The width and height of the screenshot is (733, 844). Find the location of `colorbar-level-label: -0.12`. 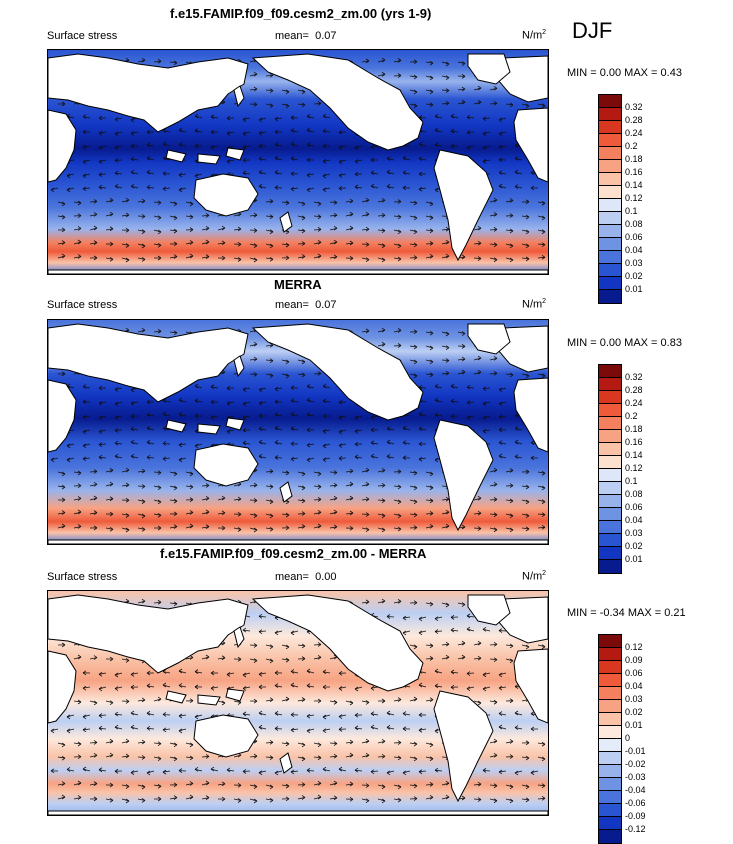

colorbar-level-label: -0.12 is located at coordinates (635, 829).